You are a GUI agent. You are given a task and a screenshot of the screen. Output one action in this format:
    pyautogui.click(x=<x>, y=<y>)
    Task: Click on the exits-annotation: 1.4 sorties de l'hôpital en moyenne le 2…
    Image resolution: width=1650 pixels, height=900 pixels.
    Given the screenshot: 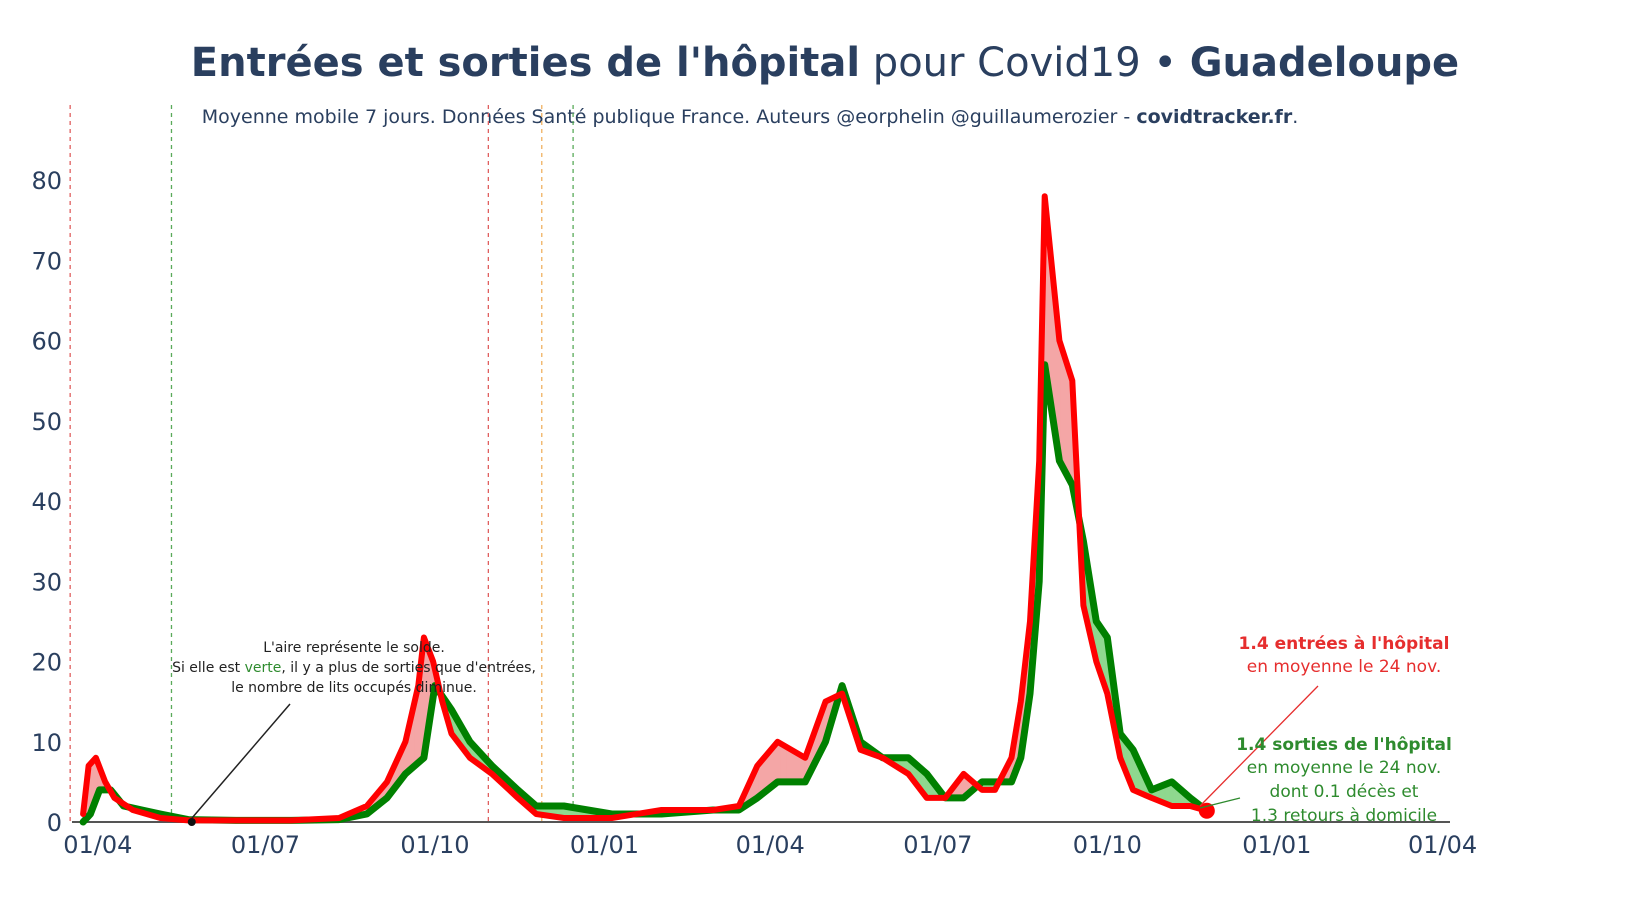 What is the action you would take?
    pyautogui.click(x=1325, y=780)
    